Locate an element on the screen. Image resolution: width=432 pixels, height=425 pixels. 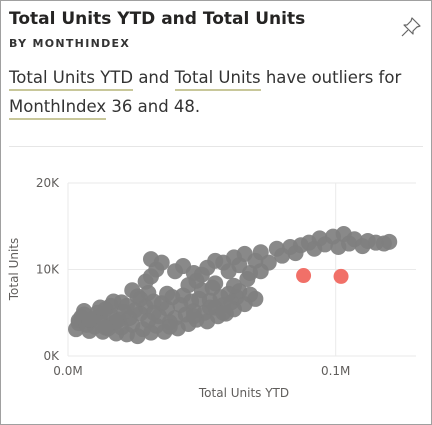
y-axis-label: Total Units is located at coordinates (14, 270).